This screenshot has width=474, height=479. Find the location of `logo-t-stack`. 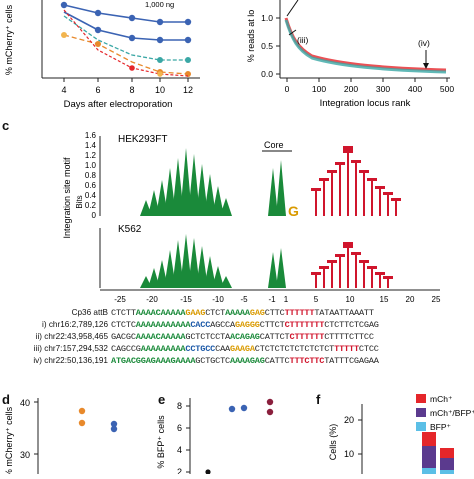

logo-t-stack is located at coordinates (352, 267).